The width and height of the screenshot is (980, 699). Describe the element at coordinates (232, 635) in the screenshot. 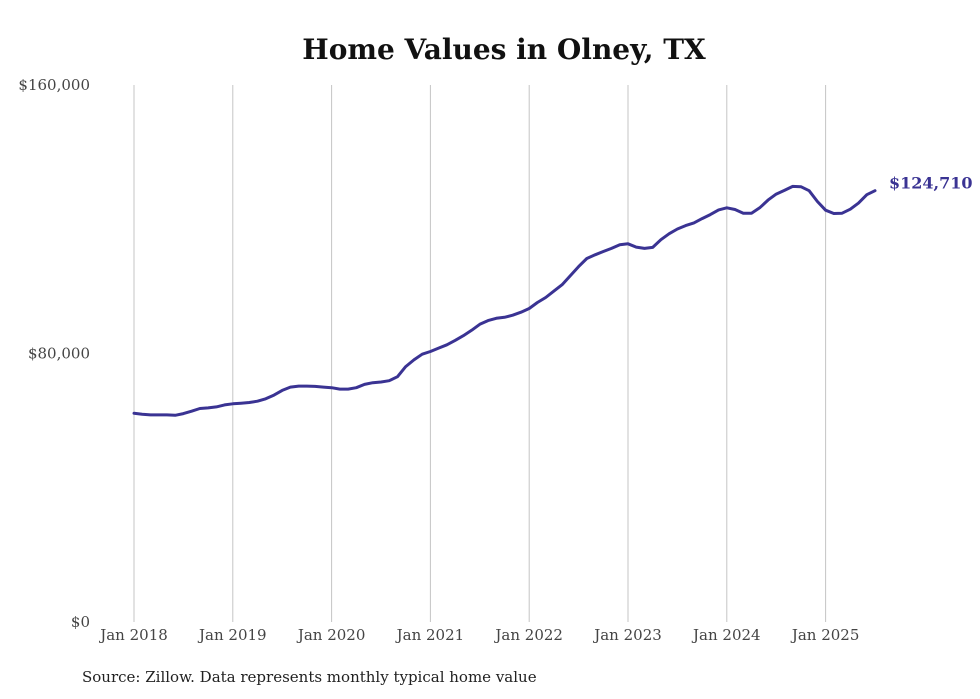

I see `x-tick-label: Jan 2019` at that location.